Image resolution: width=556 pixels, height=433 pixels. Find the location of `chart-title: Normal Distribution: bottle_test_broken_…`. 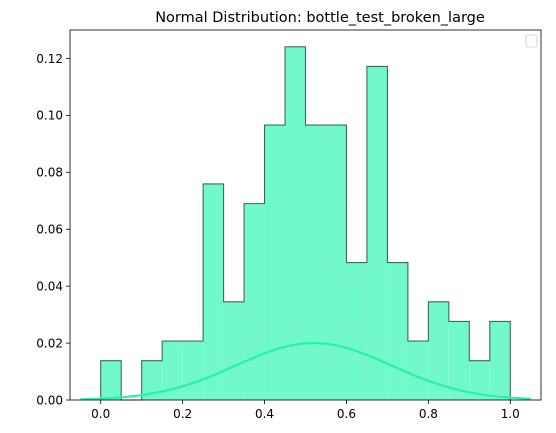

chart-title: Normal Distribution: bottle_test_broken_… is located at coordinates (320, 18).